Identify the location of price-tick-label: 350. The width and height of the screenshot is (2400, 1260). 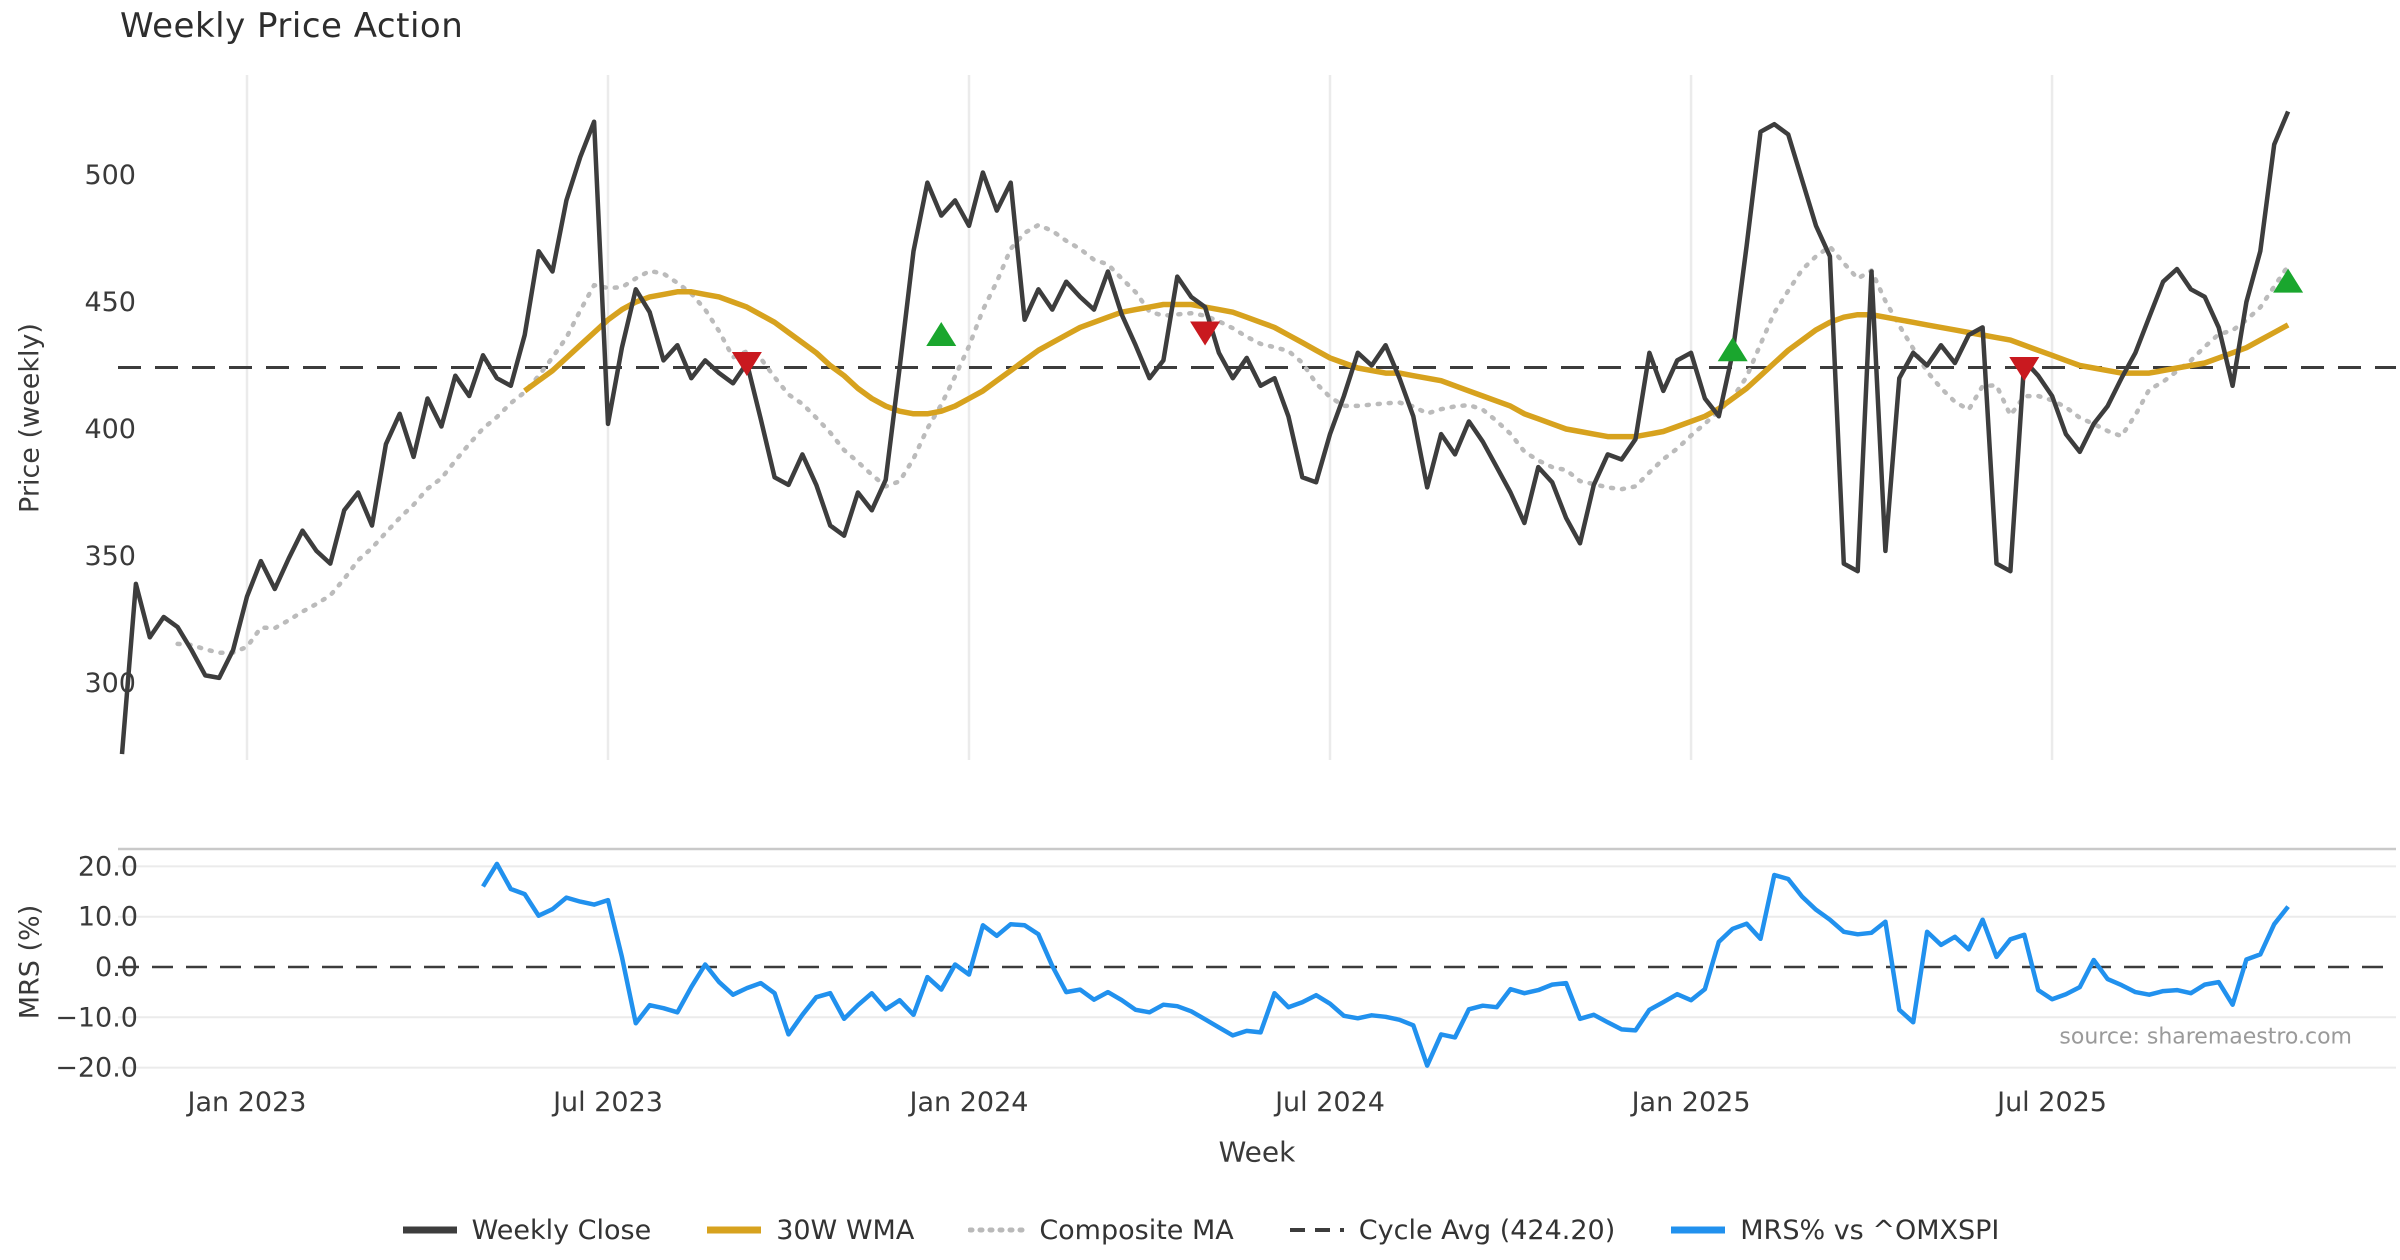
(110, 556).